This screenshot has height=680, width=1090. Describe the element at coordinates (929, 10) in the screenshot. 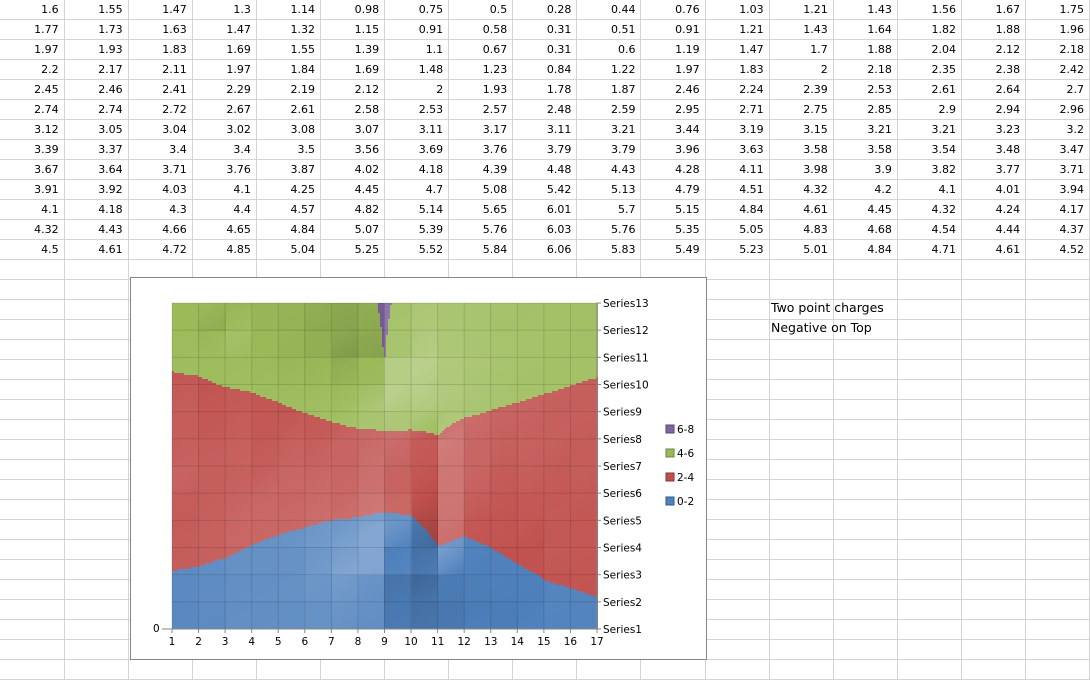

I see `sheet-cell: 1.56` at that location.